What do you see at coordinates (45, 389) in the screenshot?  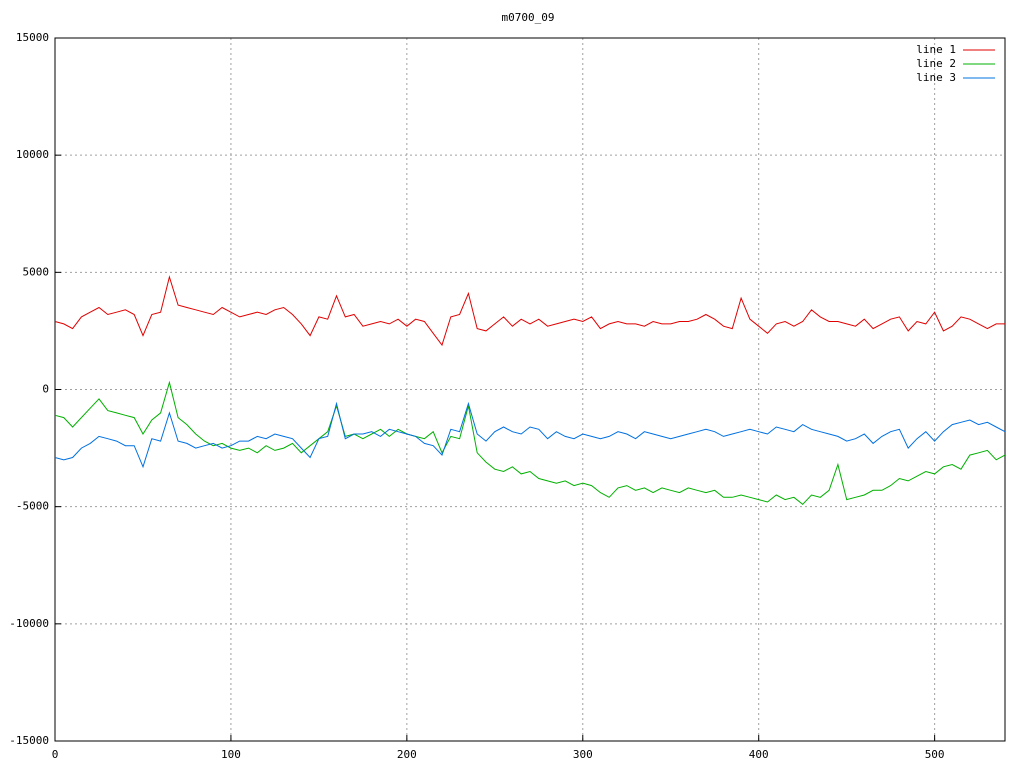 I see `y-tick-label: 0` at bounding box center [45, 389].